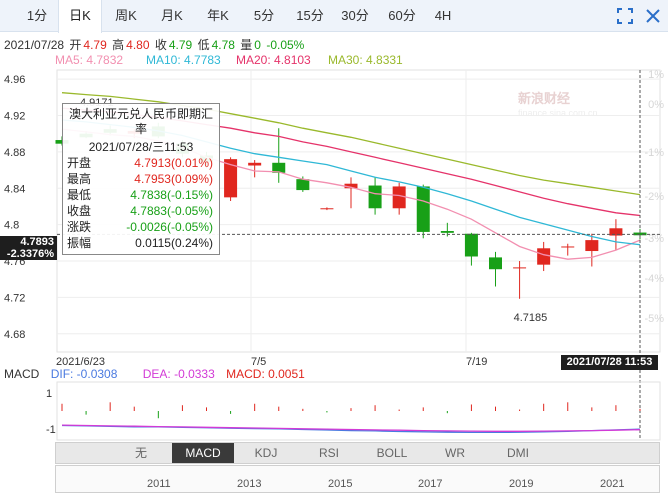 This screenshot has width=668, height=496. What do you see at coordinates (22, 374) in the screenshot?
I see `macd-title: MACD` at bounding box center [22, 374].